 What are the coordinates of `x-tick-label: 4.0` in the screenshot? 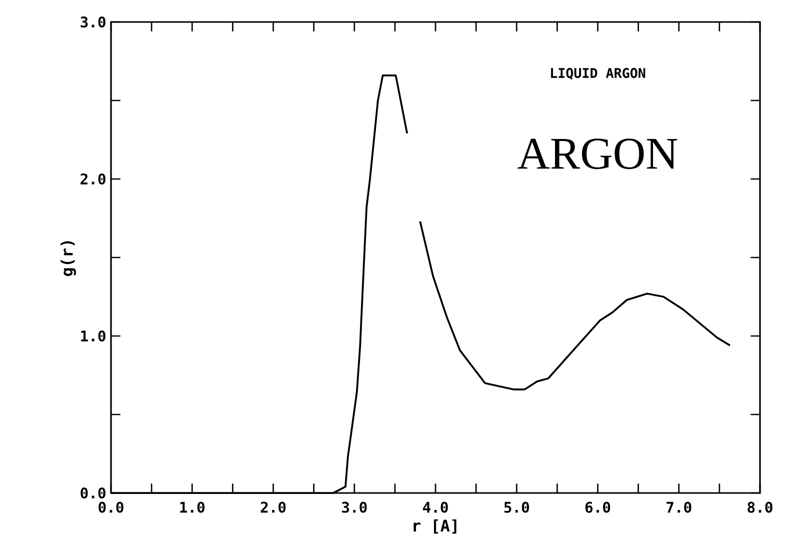 It's located at (435, 507).